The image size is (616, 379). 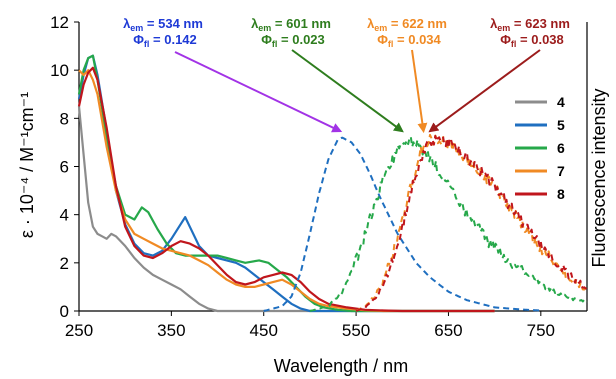 I want to click on annotation-lambda: λem = 601 nm, so click(x=291, y=24).